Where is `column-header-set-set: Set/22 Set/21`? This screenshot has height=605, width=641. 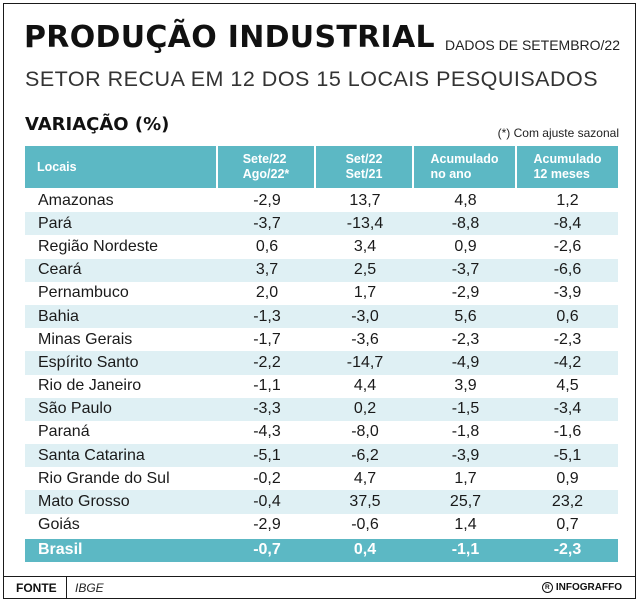 column-header-set-set: Set/22 Set/21 is located at coordinates (365, 167).